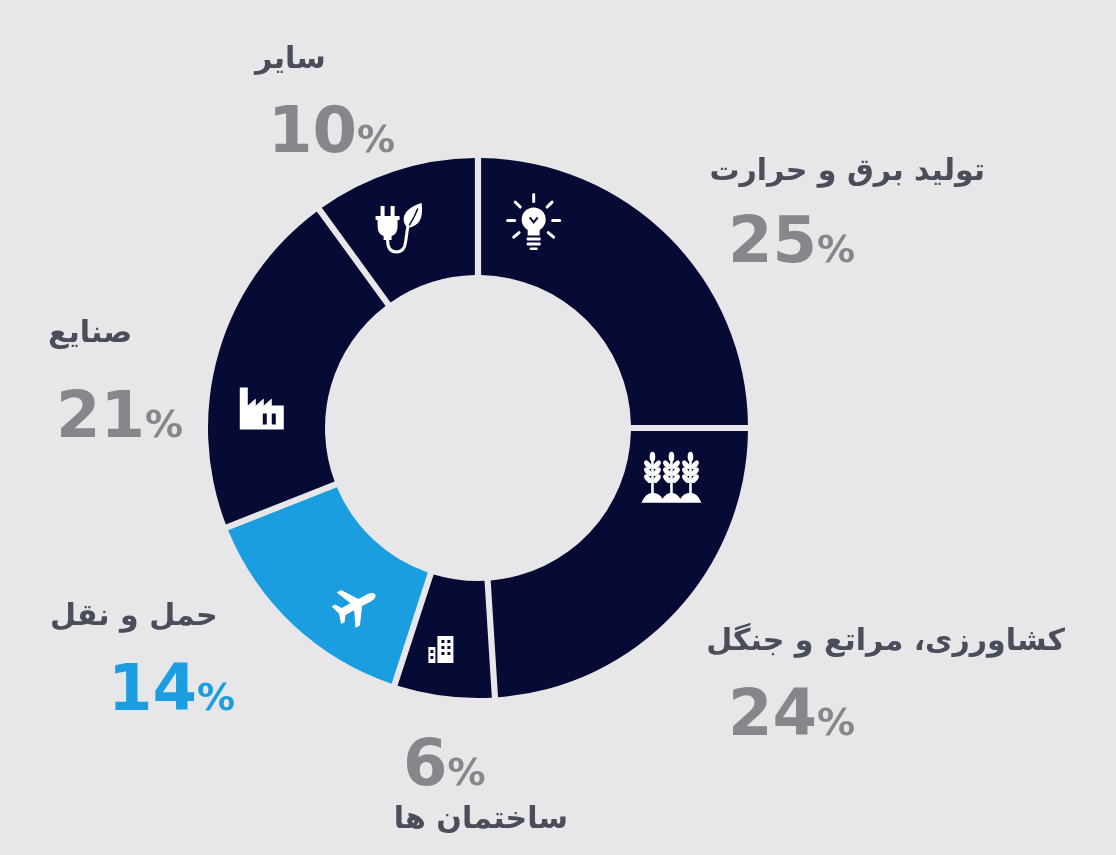 The width and height of the screenshot is (1116, 855). What do you see at coordinates (444, 763) in the screenshot?
I see `data-label: 6%` at bounding box center [444, 763].